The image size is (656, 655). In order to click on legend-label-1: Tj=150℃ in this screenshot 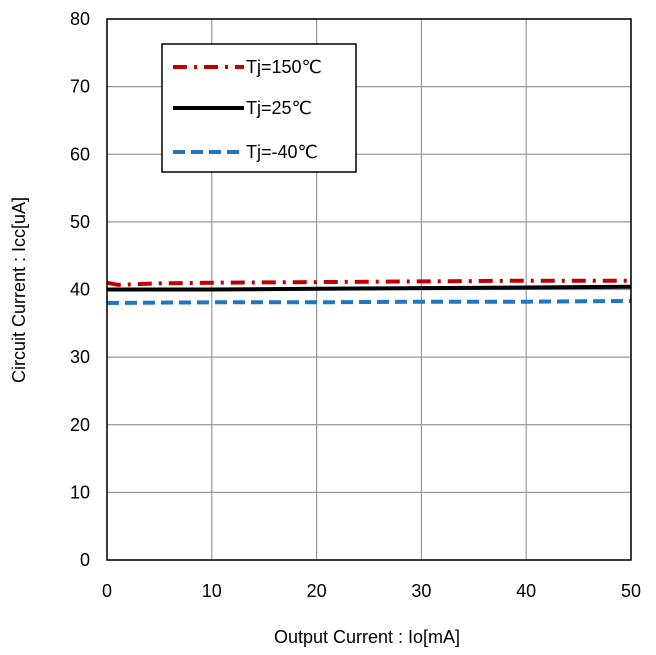, I will do `click(284, 67)`.